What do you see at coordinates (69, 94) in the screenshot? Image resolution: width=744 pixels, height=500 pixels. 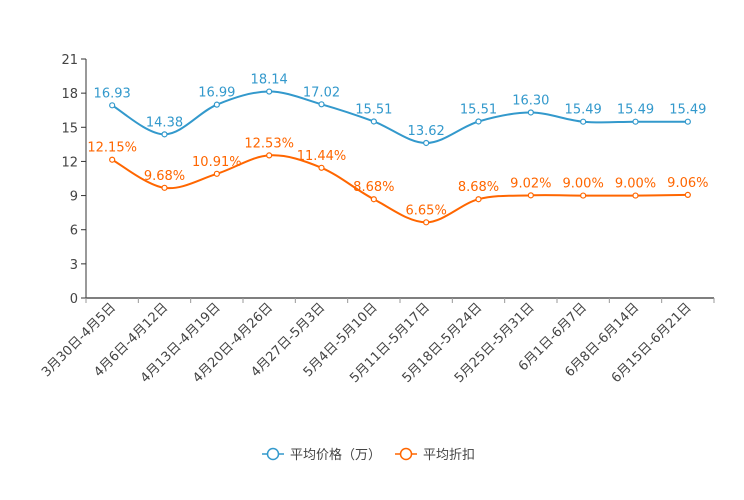 I see `y-tick-label: 18` at bounding box center [69, 94].